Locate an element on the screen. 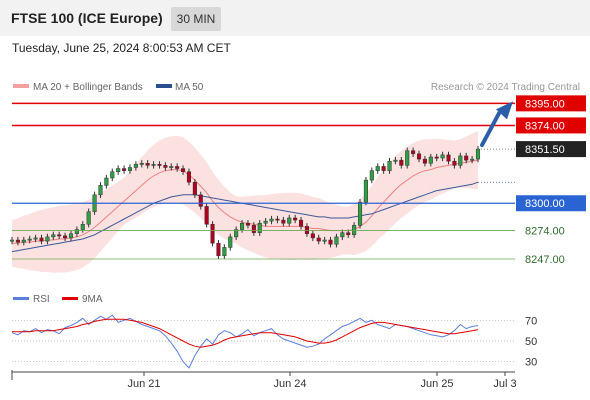 The image size is (590, 400). resistance-label: 8395.00 is located at coordinates (545, 104).